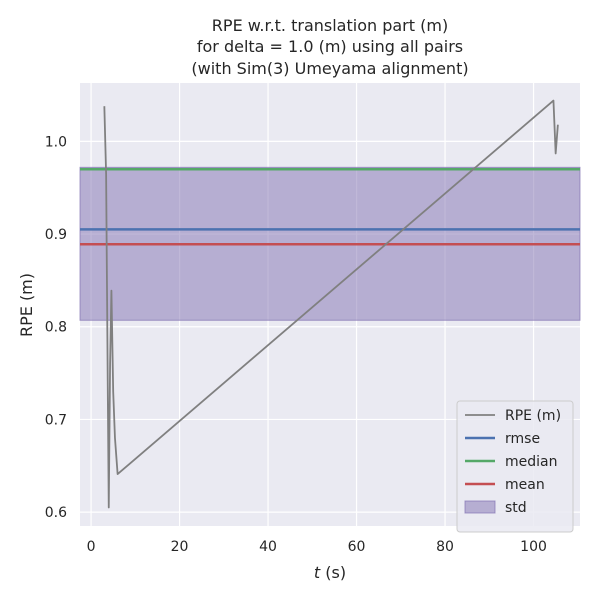 This screenshot has height=600, width=600. Describe the element at coordinates (480, 507) in the screenshot. I see `legend-swatch` at that location.